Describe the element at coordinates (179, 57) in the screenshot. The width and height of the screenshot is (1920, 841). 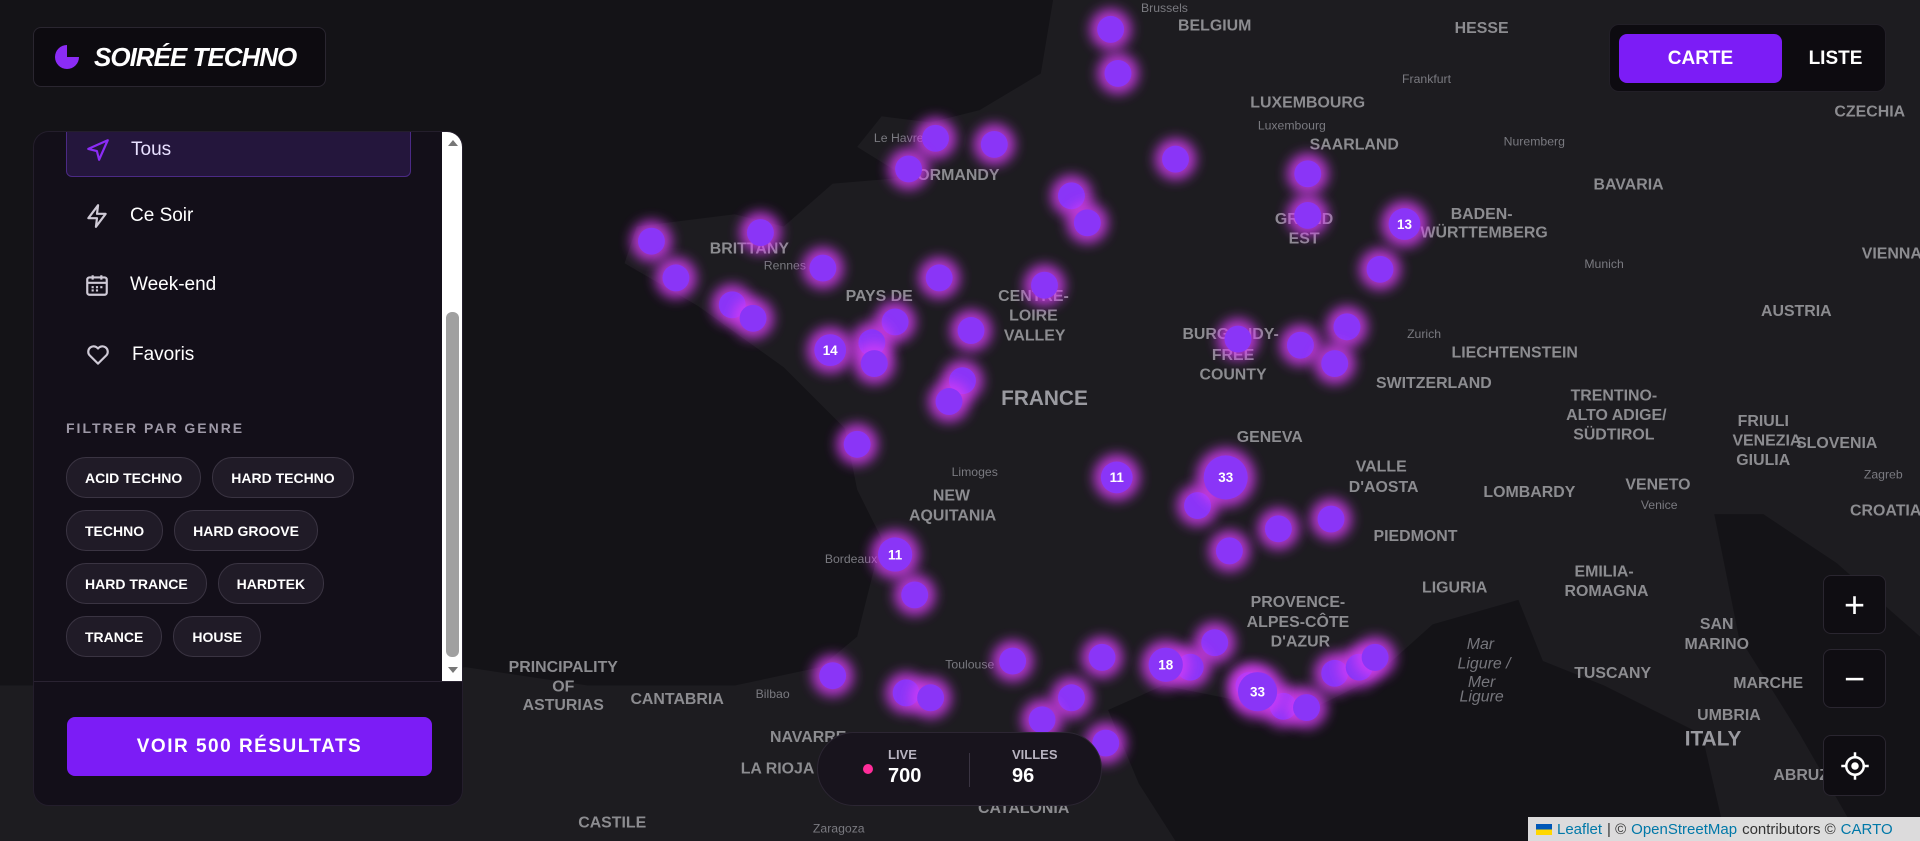
I see `logo: SOIRÉE TECHNO` at that location.